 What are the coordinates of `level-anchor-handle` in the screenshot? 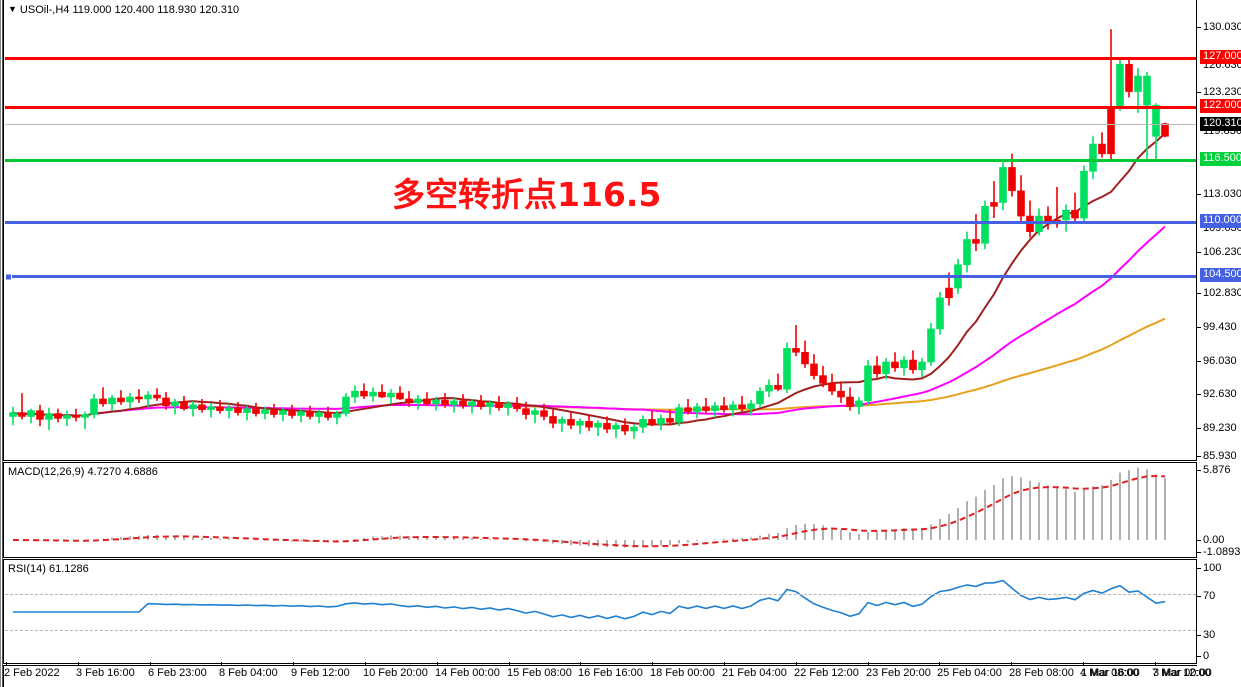 It's located at (8, 277).